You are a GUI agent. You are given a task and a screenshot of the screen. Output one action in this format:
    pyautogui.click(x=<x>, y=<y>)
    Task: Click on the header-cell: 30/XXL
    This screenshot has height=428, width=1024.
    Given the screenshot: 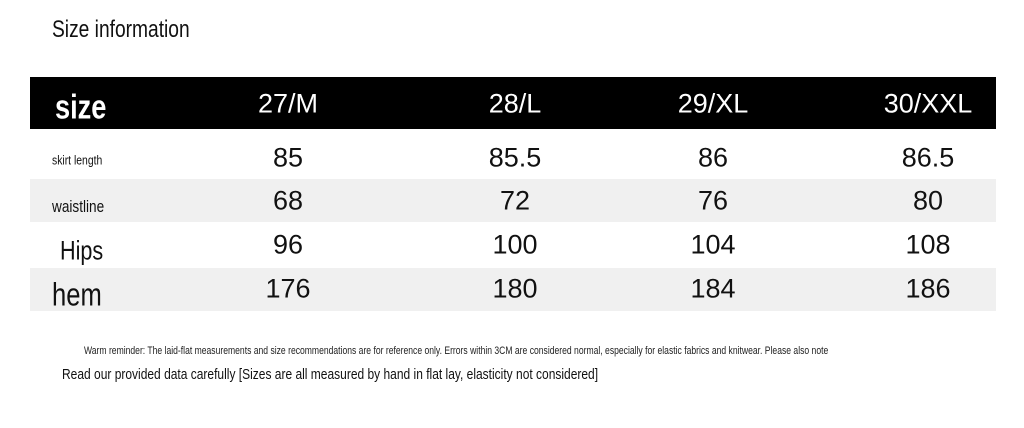 What is the action you would take?
    pyautogui.click(x=928, y=103)
    